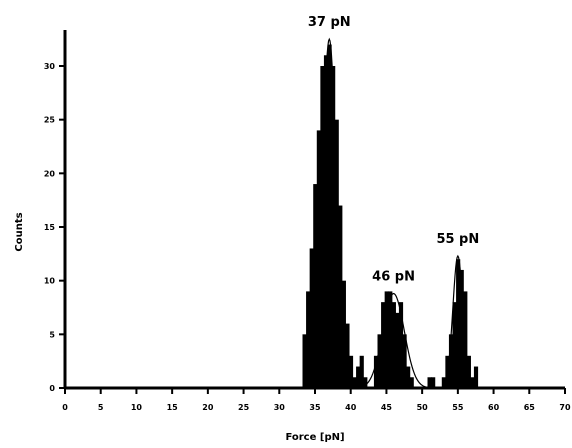 The image size is (572, 448). What do you see at coordinates (137, 407) in the screenshot?
I see `x-tick-label: 10` at bounding box center [137, 407].